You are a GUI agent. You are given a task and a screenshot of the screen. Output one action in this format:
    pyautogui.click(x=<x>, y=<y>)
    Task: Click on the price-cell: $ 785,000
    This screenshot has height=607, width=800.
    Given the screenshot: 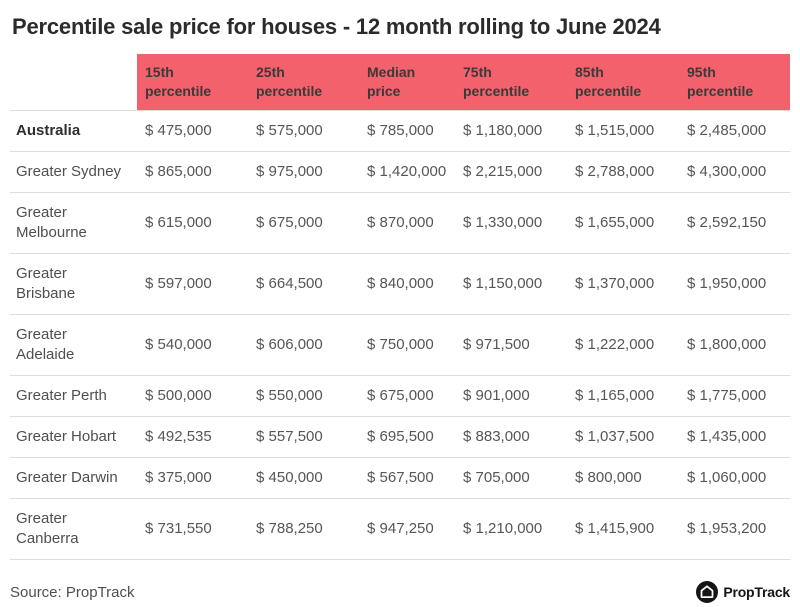 What is the action you would take?
    pyautogui.click(x=400, y=130)
    